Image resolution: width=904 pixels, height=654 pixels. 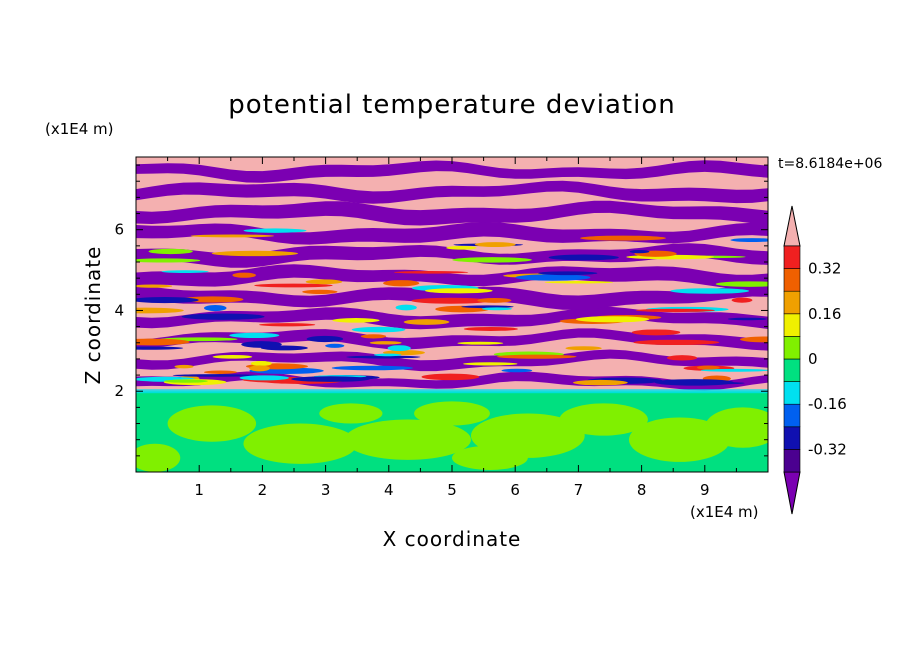 I want to click on colorbar-extend-high, so click(x=792, y=226).